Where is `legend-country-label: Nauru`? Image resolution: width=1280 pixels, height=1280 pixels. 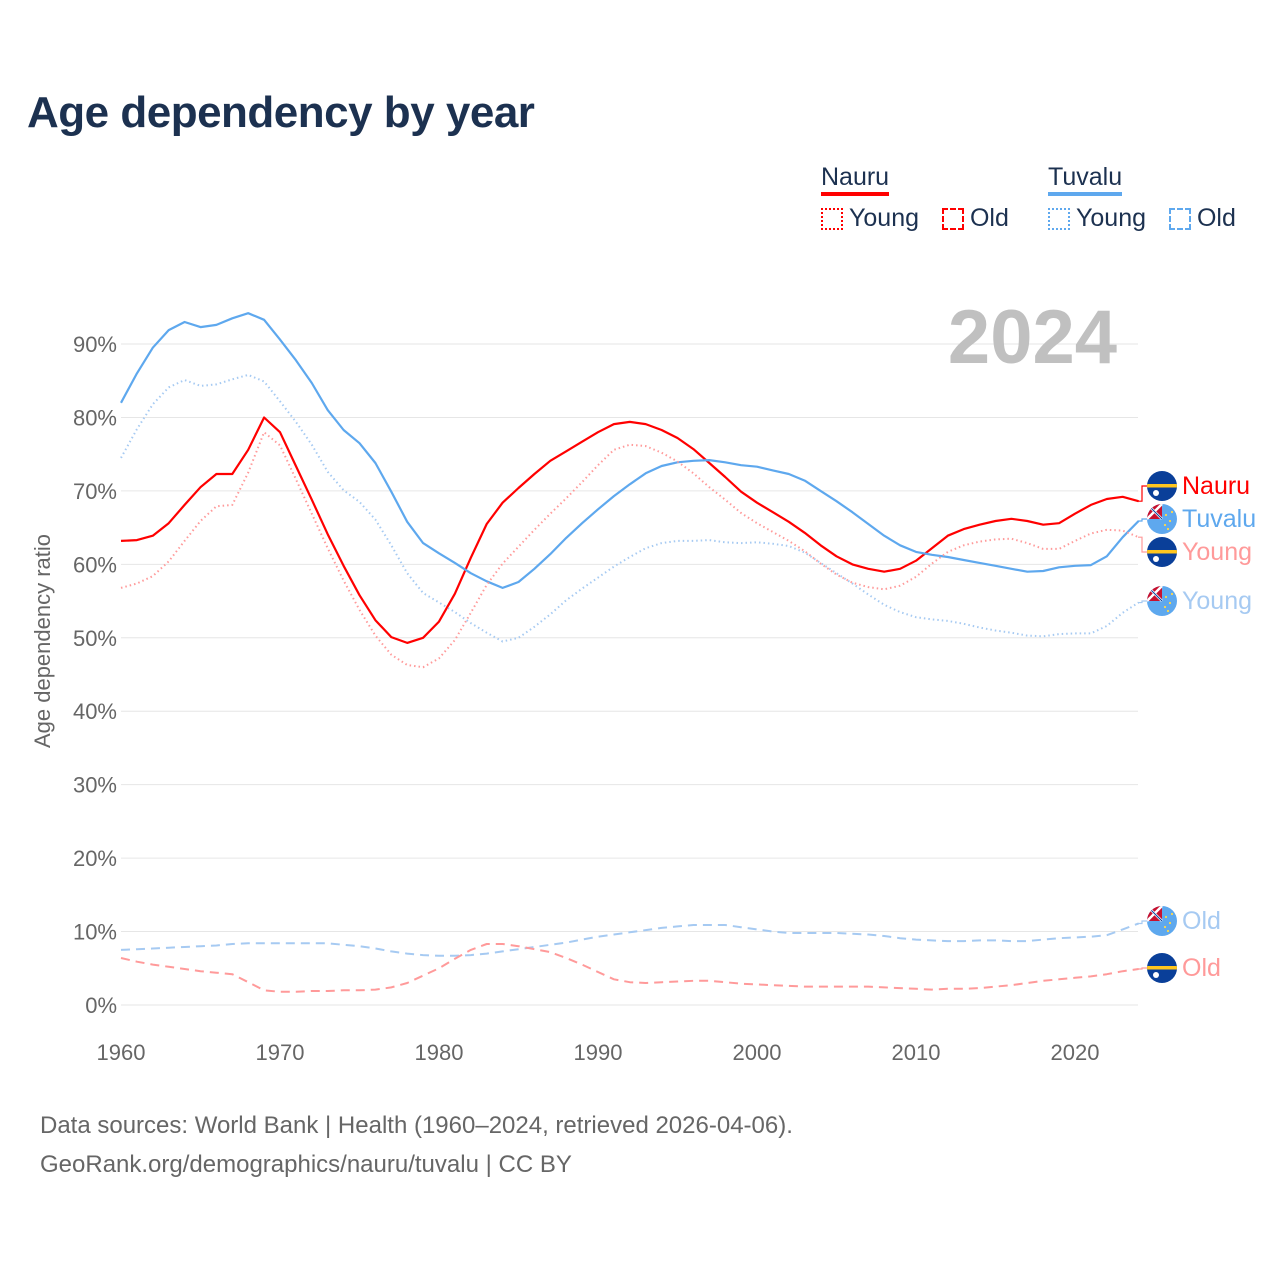
legend-country-label: Nauru is located at coordinates (855, 179).